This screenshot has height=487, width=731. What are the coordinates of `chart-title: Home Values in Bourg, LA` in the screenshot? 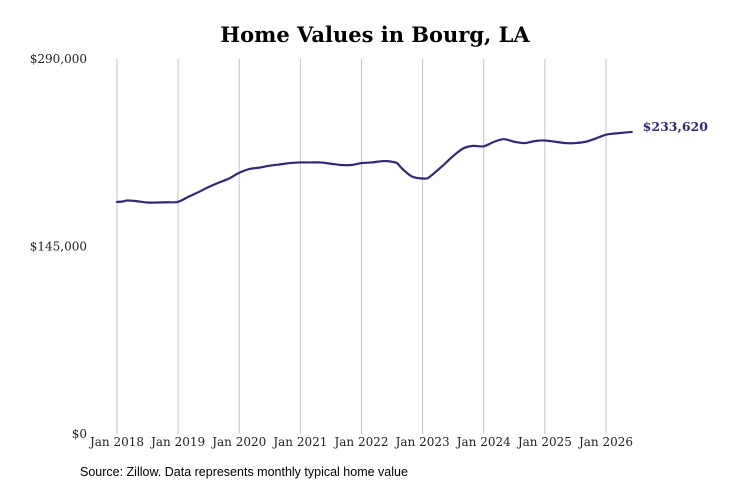 It's located at (375, 34).